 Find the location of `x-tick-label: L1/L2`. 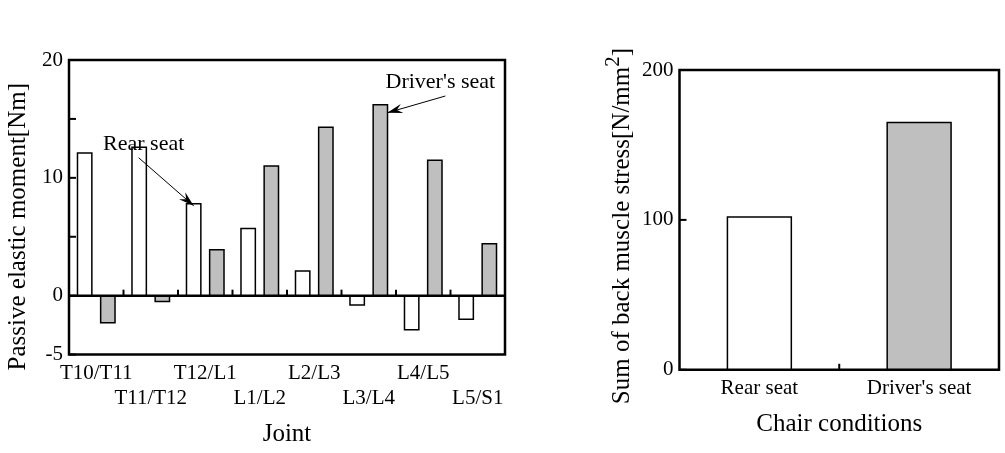

x-tick-label: L1/L2 is located at coordinates (259, 396).